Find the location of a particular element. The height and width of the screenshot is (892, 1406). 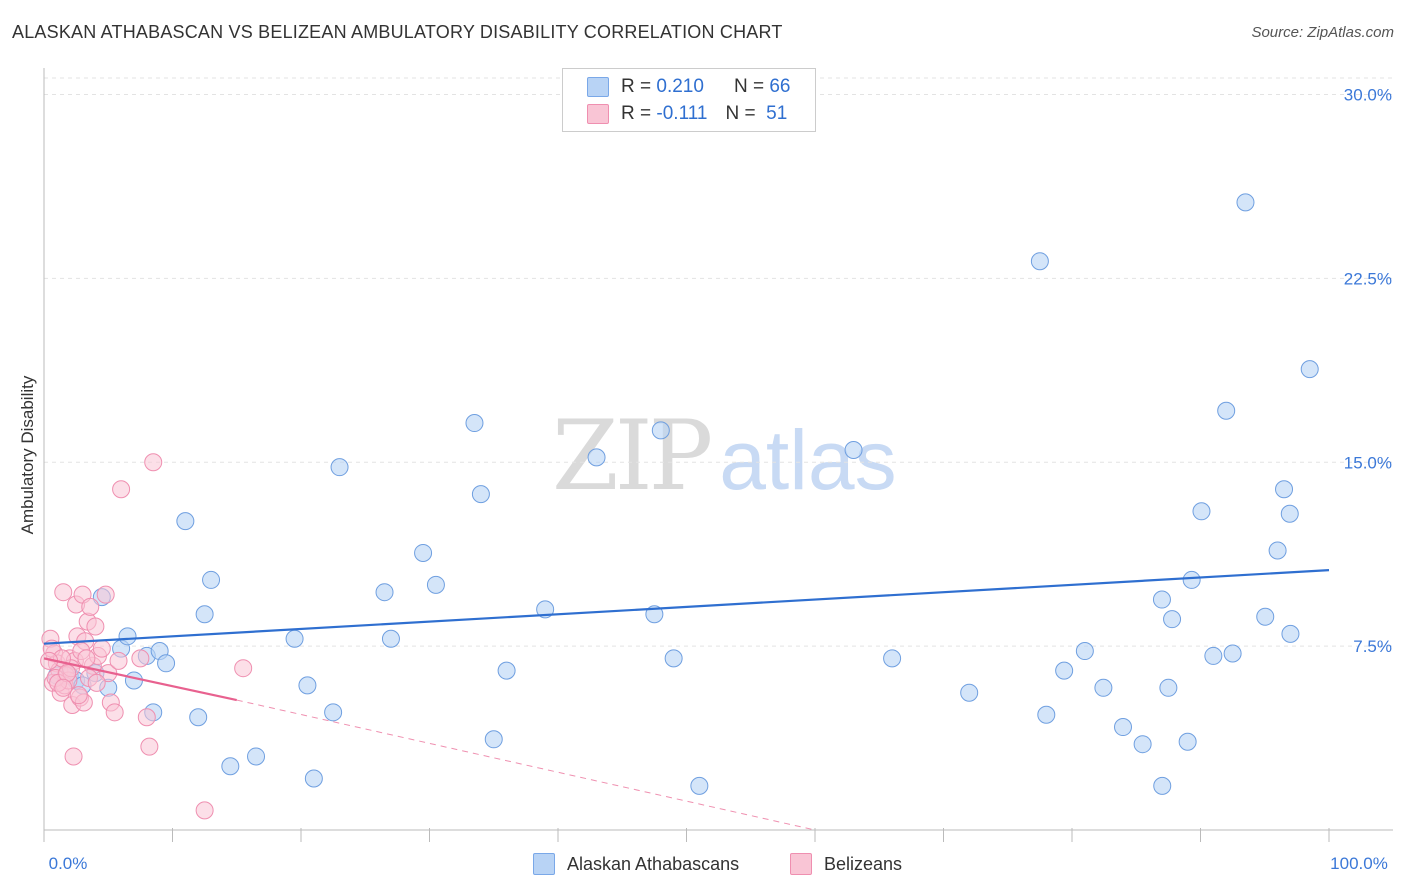

legend-row-belizeans: R = -0.111 N = 51 is located at coordinates (687, 114).